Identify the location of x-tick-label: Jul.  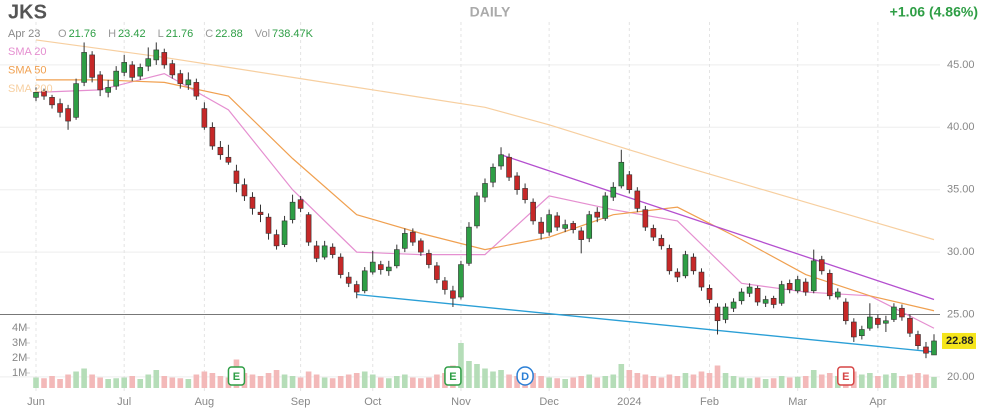
(124, 402).